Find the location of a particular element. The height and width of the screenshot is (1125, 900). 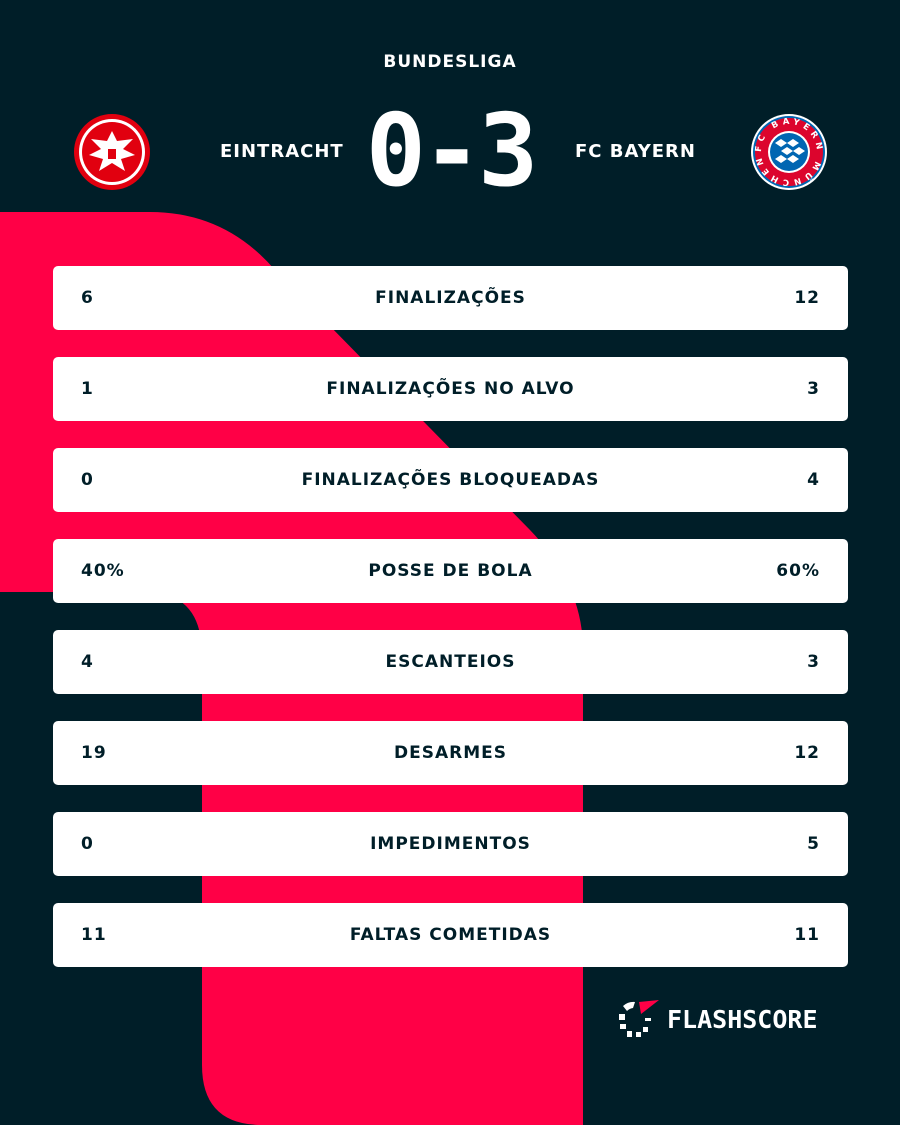

stat-home-value: 40% is located at coordinates (103, 571).